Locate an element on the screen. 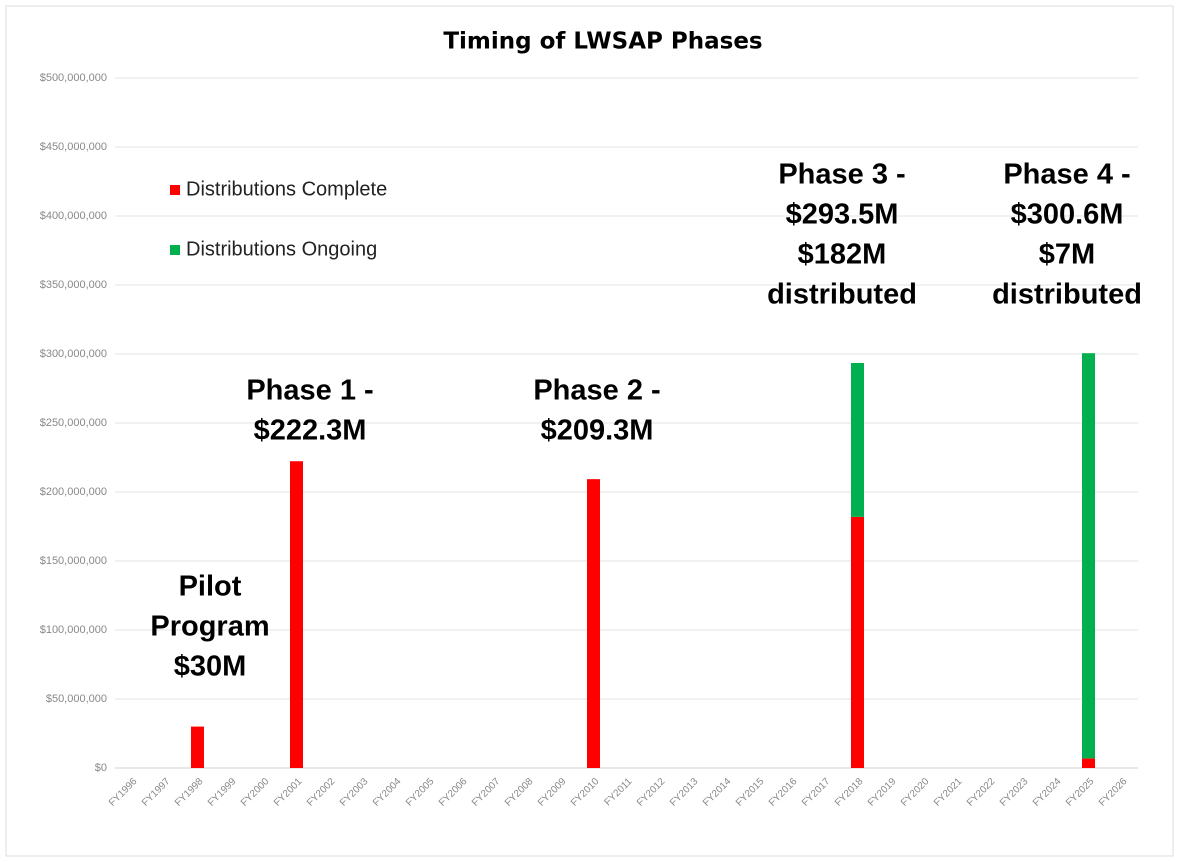 This screenshot has height=862, width=1179. chart-title: Timing of LWSAP Phases is located at coordinates (602, 42).